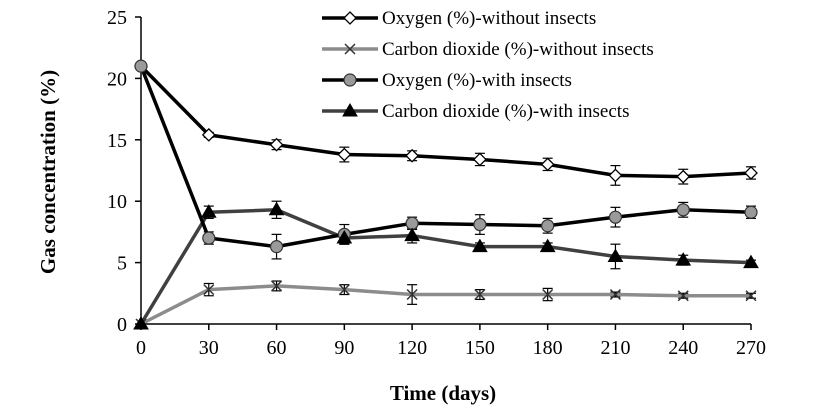 This screenshot has width=829, height=415. I want to click on y-tick-label: 0, so click(122, 325).